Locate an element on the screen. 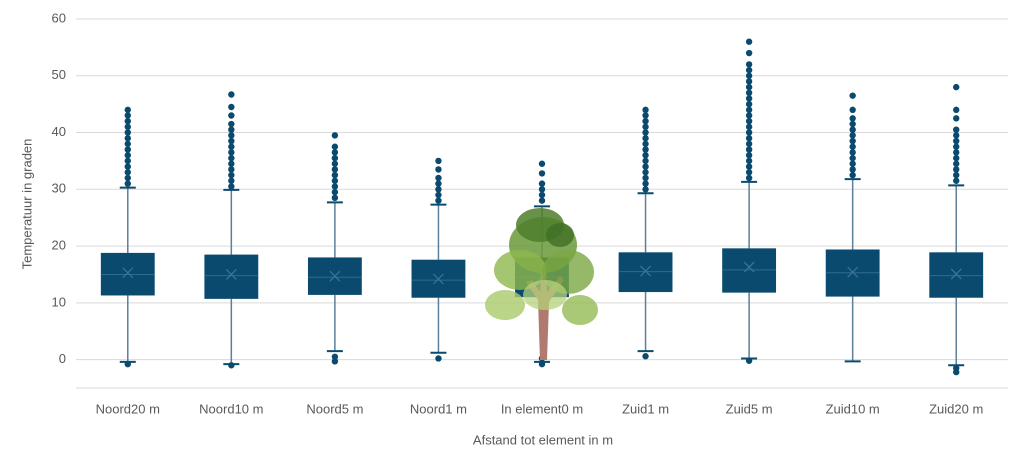 The image size is (1015, 451). x-tick-label: In element0 m is located at coordinates (542, 408).